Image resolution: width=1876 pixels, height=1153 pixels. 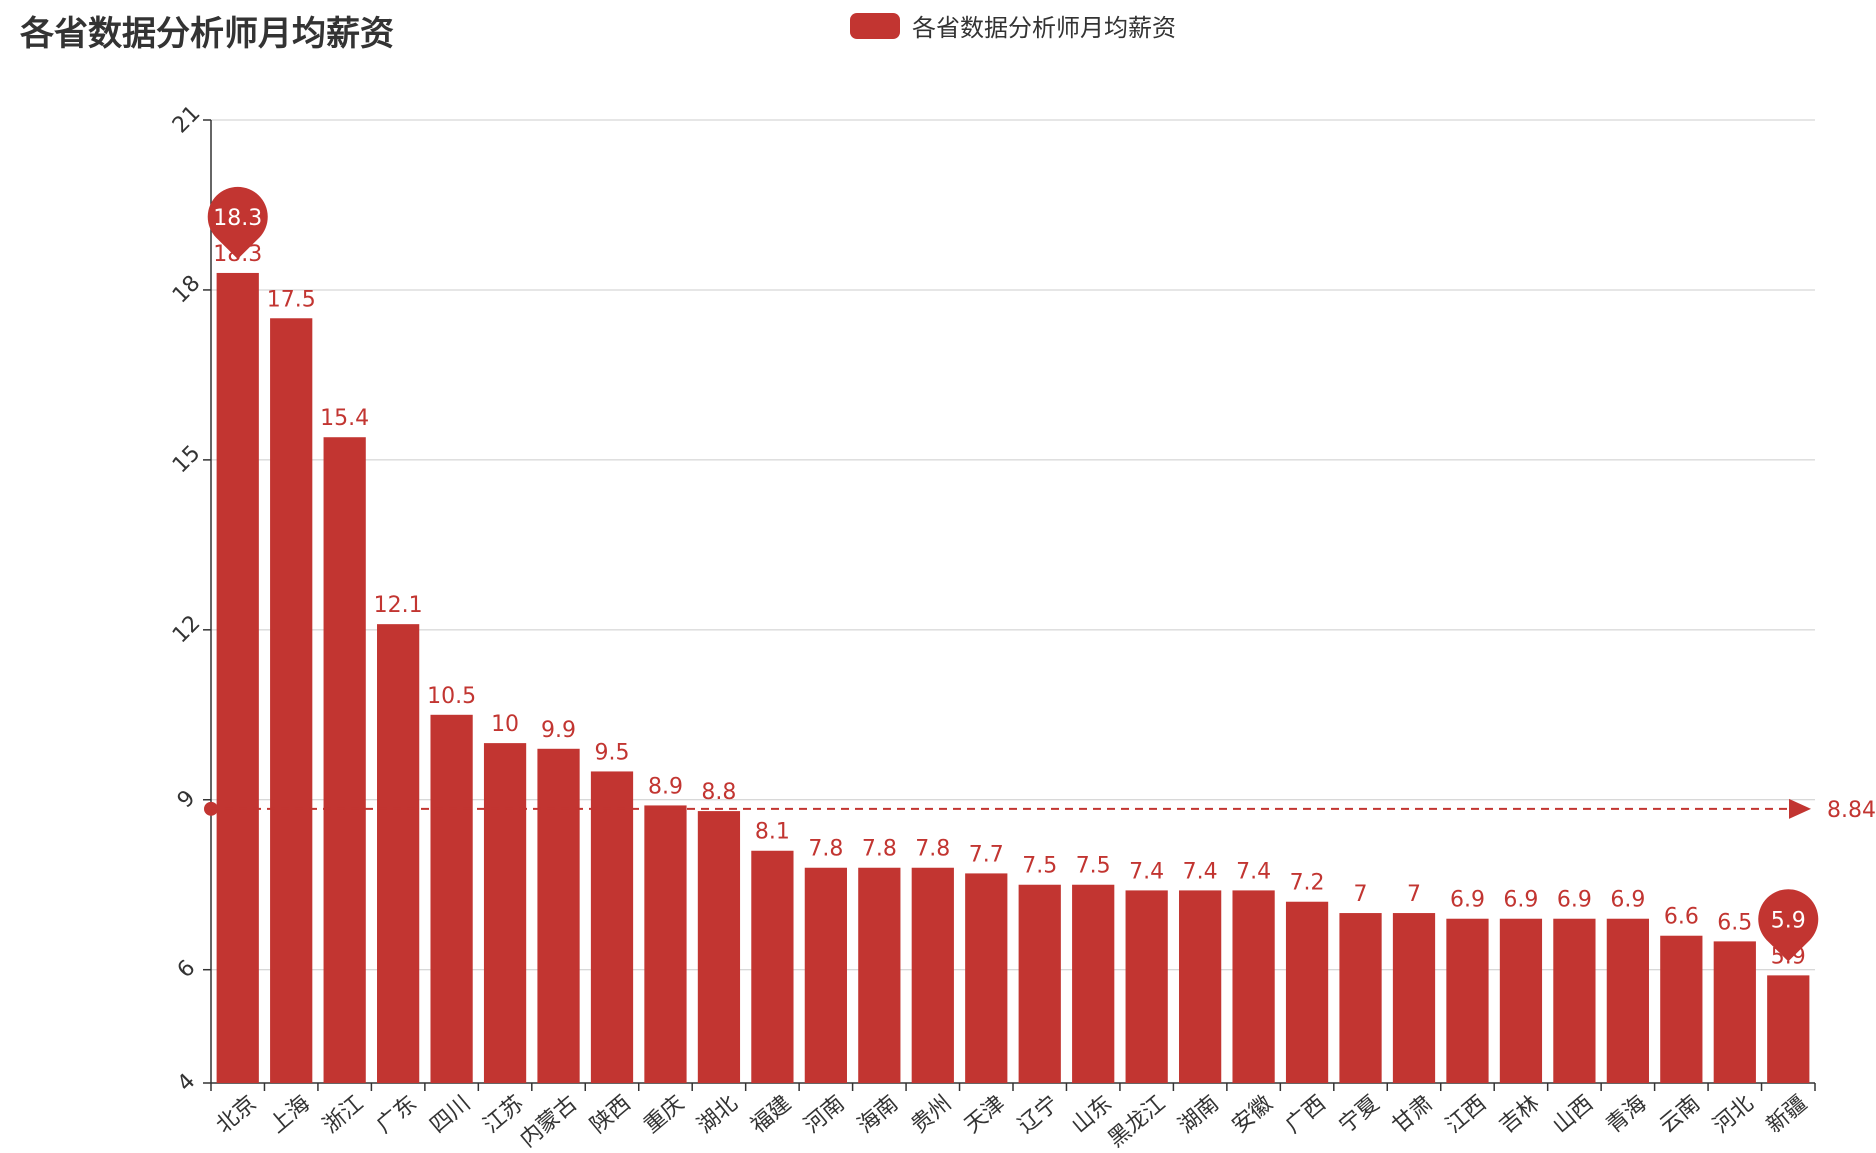 I want to click on x-tick-label: 河北, so click(x=1734, y=1114).